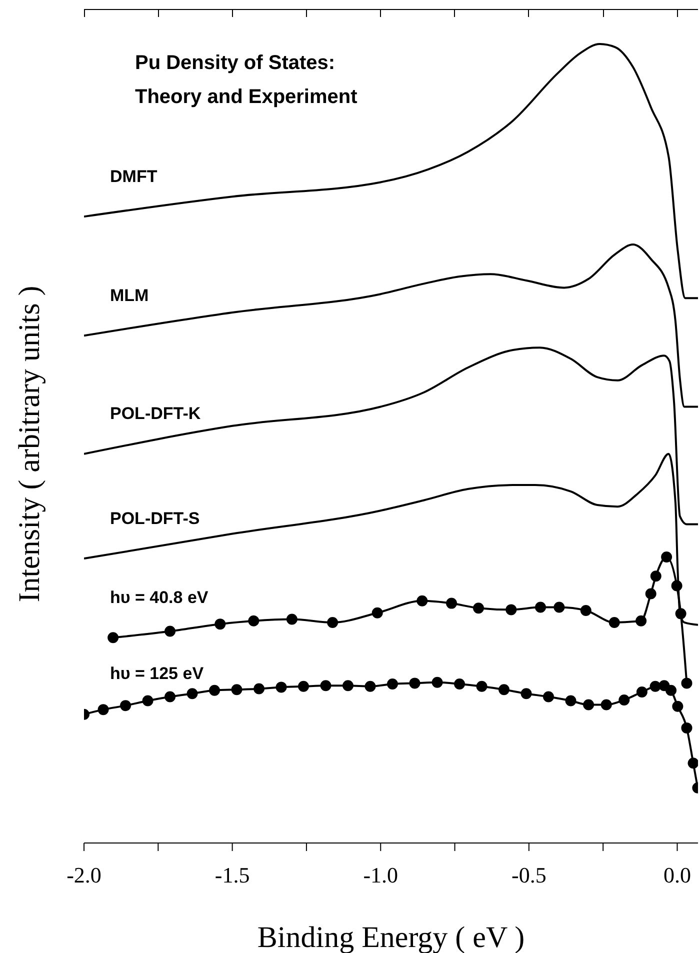 This screenshot has height=953, width=699. What do you see at coordinates (380, 875) in the screenshot?
I see `x-tick-label: -1.0` at bounding box center [380, 875].